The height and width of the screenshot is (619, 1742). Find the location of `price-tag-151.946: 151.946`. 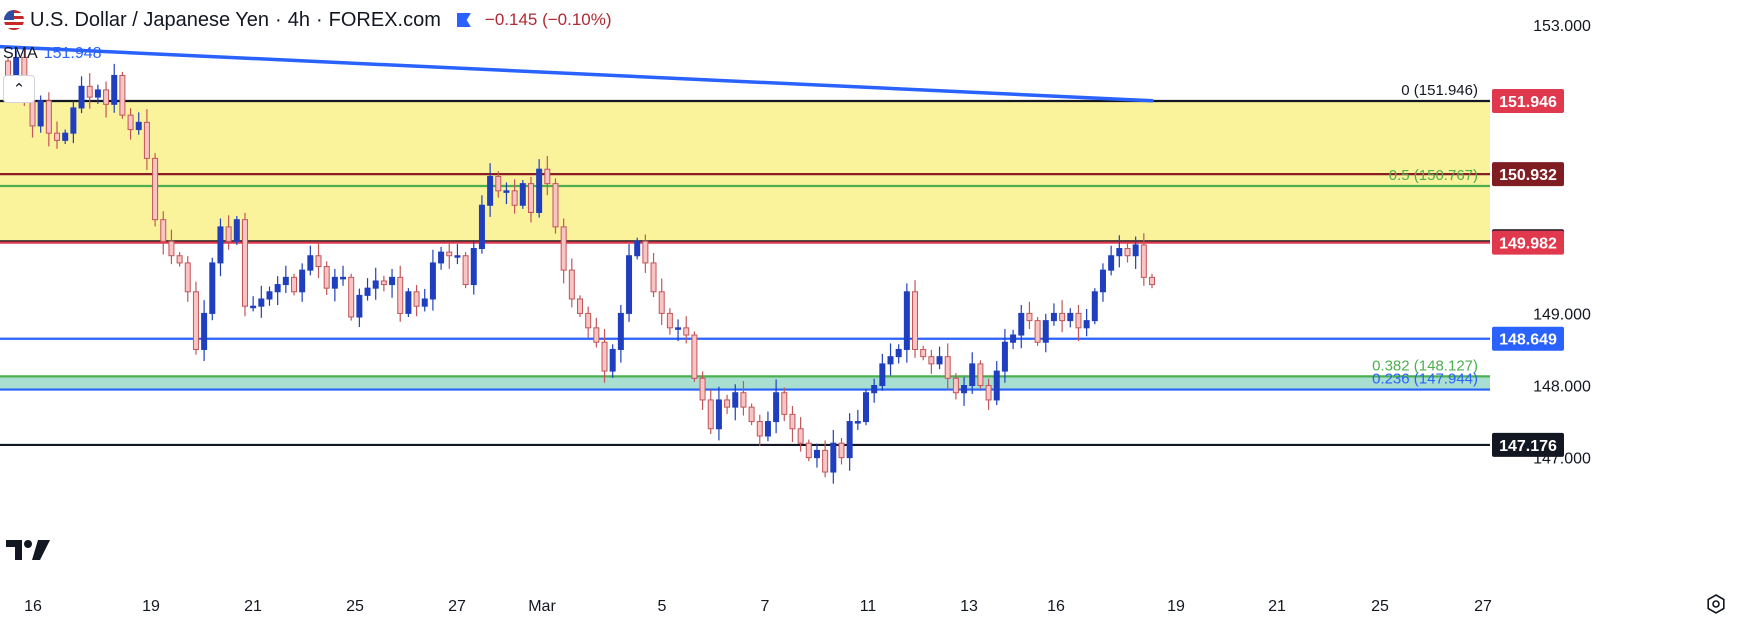

price-tag-151.946: 151.946 is located at coordinates (1528, 101).